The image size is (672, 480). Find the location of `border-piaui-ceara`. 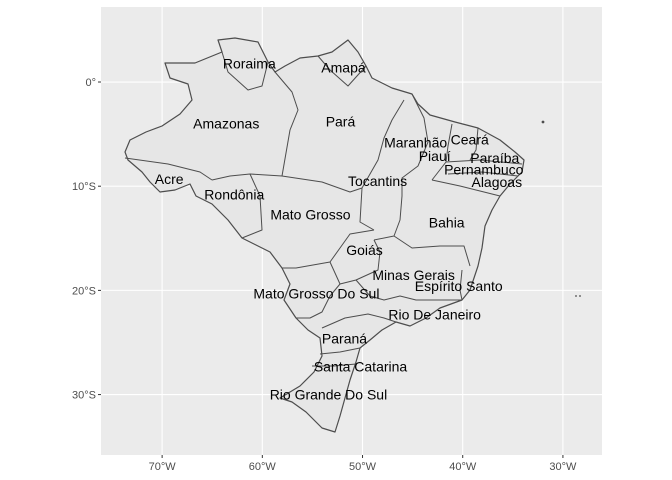

border-piaui-ceara is located at coordinates (442, 152).